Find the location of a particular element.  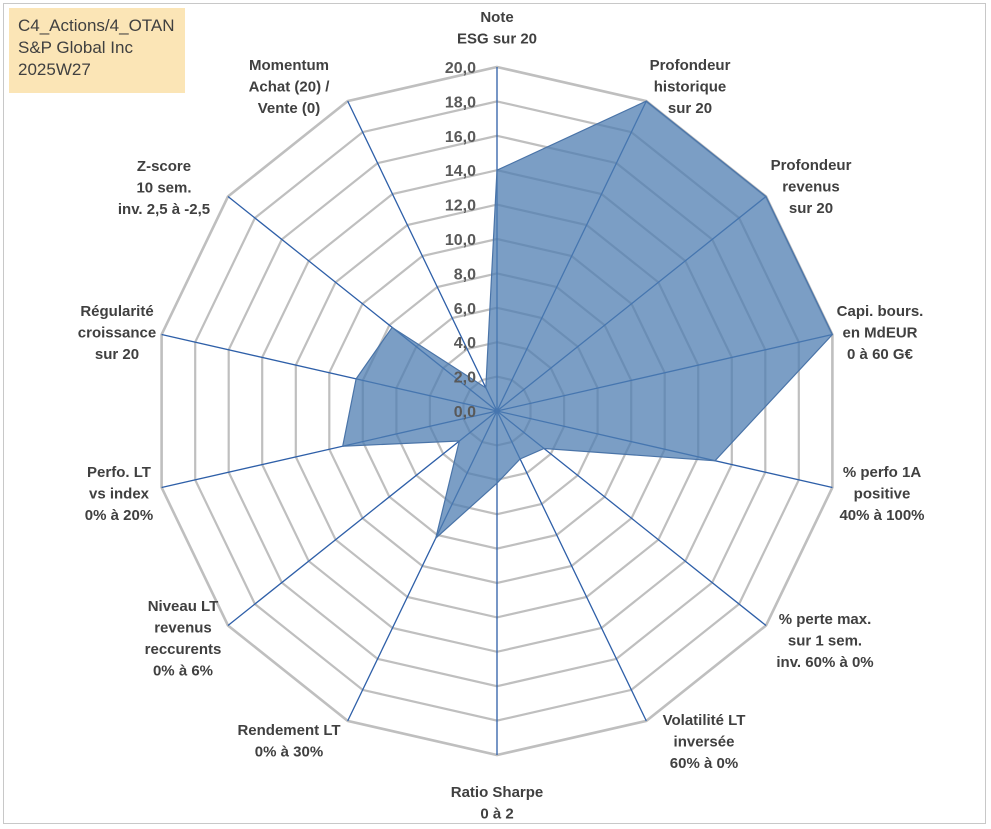

axis-label: Momentum Achat (20) / Vente (0) is located at coordinates (290, 87).